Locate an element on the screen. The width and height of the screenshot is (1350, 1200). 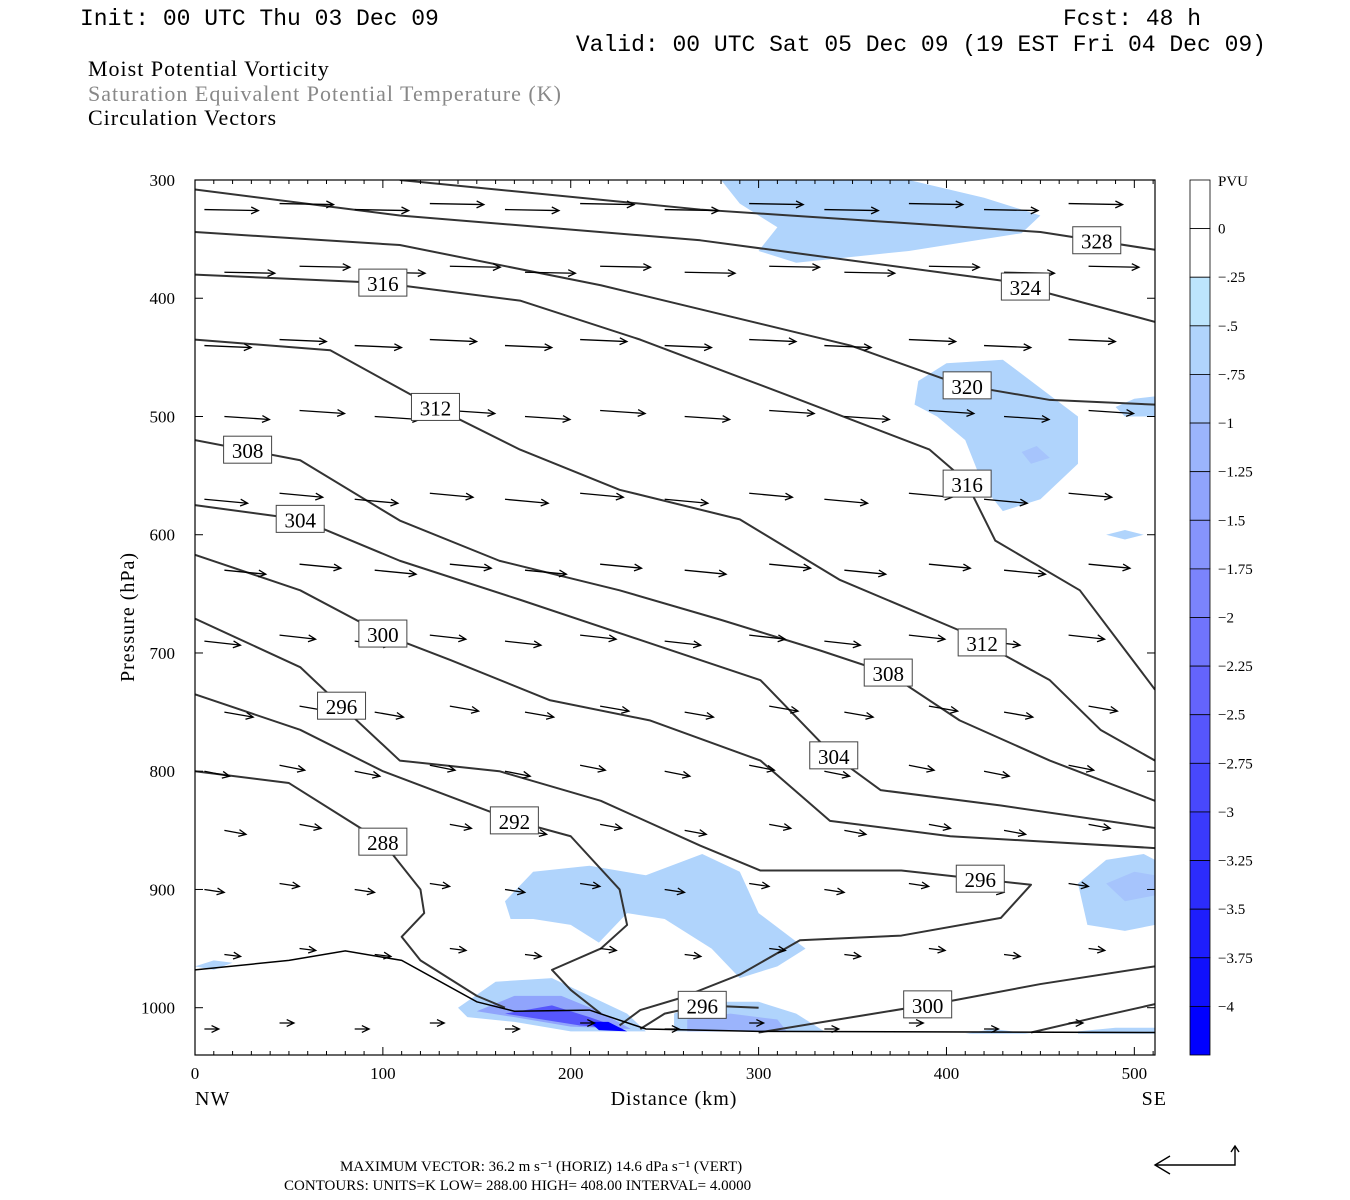
ground-line is located at coordinates (675, 992).